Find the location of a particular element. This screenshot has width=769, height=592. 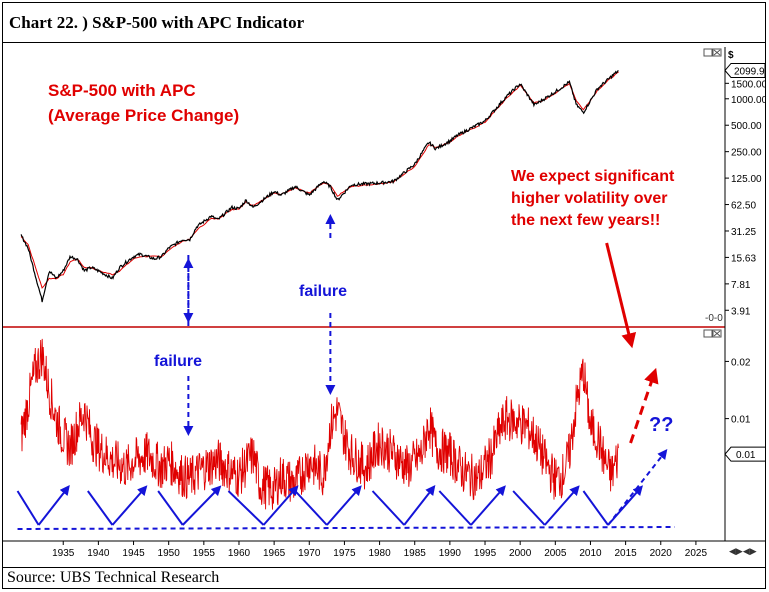

apc-axis-label: 0.01 is located at coordinates (741, 420).